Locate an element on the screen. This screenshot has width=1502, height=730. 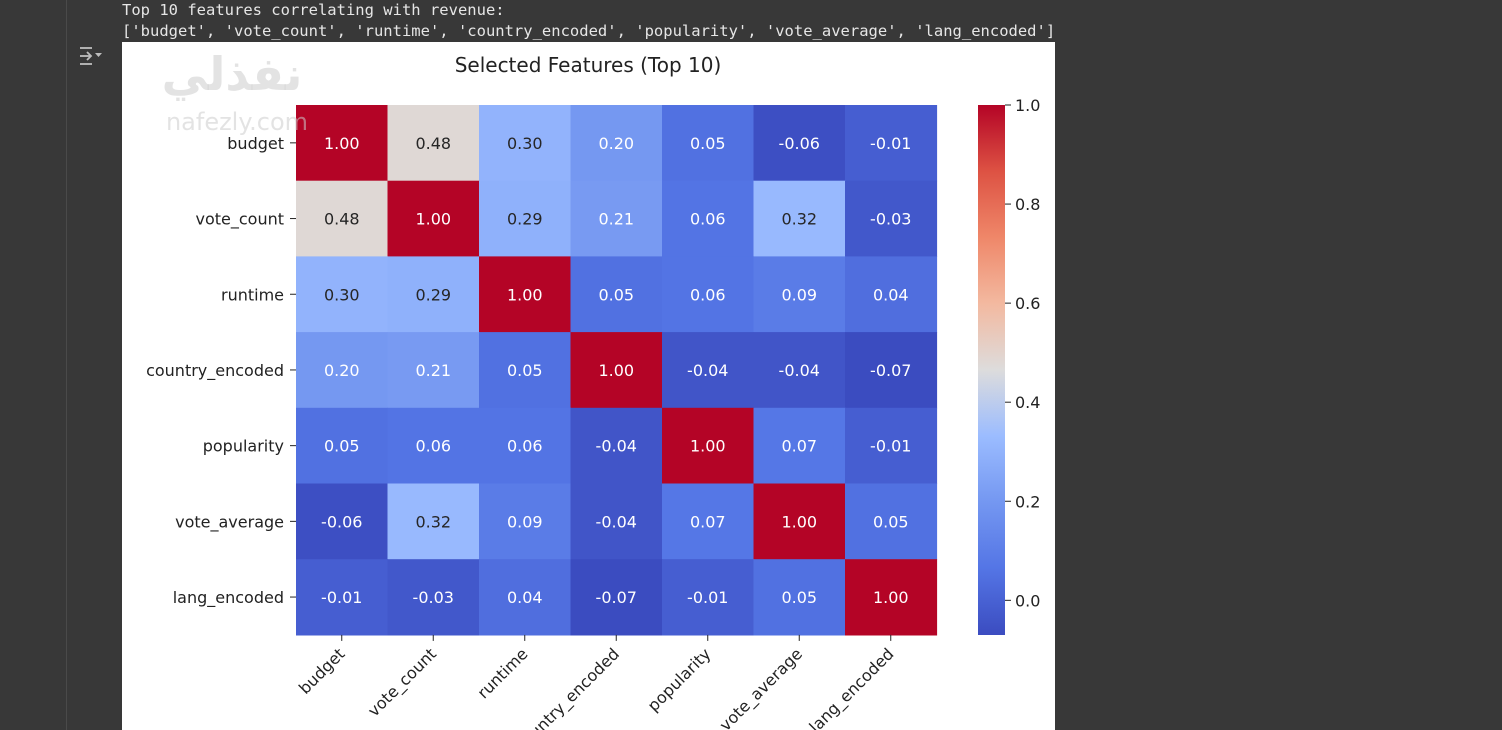
heatmap-cell-value: 0.20 is located at coordinates (616, 143).